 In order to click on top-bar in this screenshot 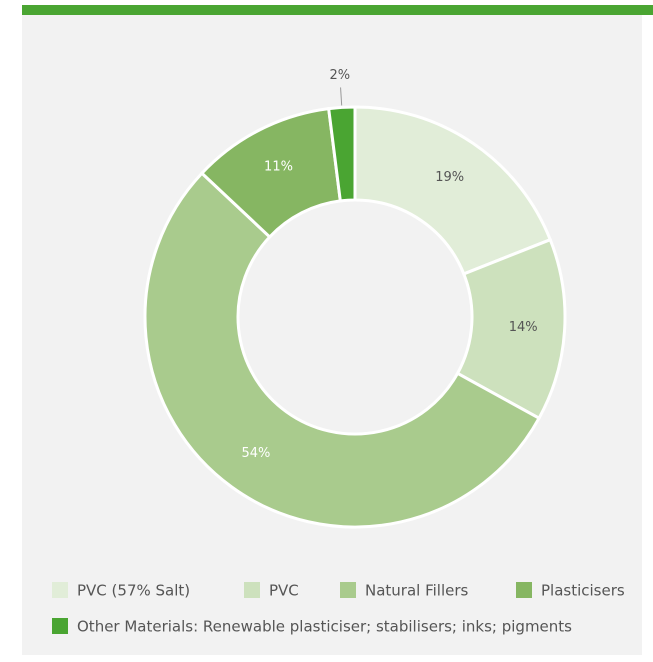, I will do `click(337, 10)`.